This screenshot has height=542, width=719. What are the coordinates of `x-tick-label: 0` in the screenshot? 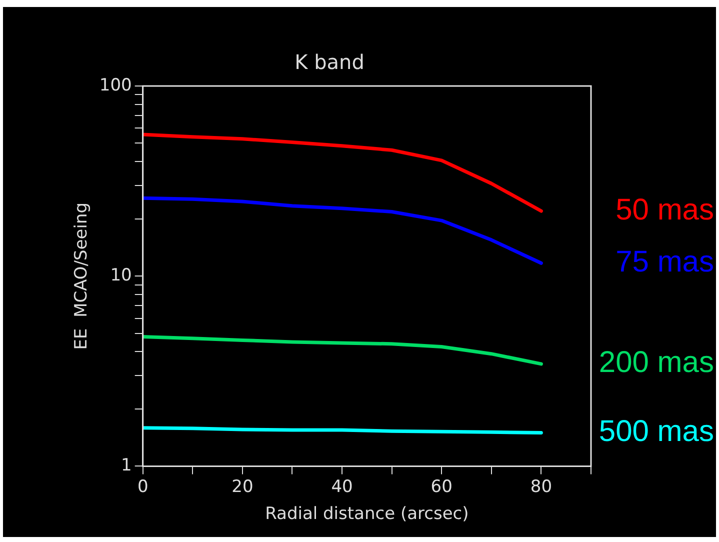 It's located at (142, 486).